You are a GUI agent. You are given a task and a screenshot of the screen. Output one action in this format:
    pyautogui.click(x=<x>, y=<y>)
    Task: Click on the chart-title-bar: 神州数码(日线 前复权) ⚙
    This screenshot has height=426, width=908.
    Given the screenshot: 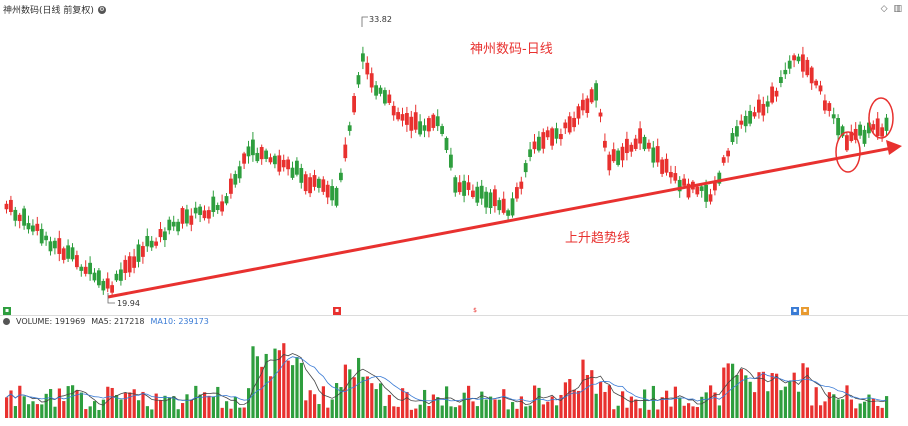 What is the action you would take?
    pyautogui.click(x=54, y=9)
    